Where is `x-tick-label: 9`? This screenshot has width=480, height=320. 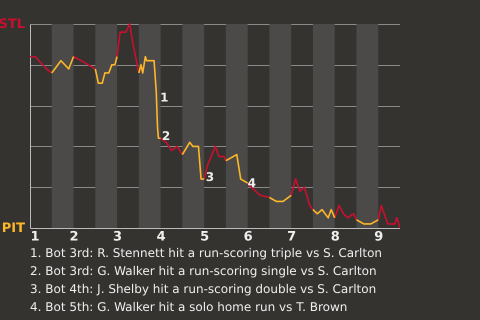 x-tick-label: 9 is located at coordinates (379, 237).